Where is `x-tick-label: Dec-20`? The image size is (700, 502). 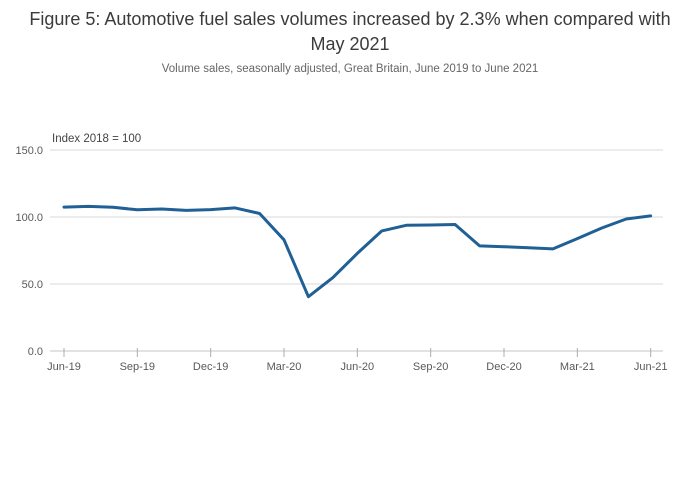 x-tick-label: Dec-20 is located at coordinates (503, 367).